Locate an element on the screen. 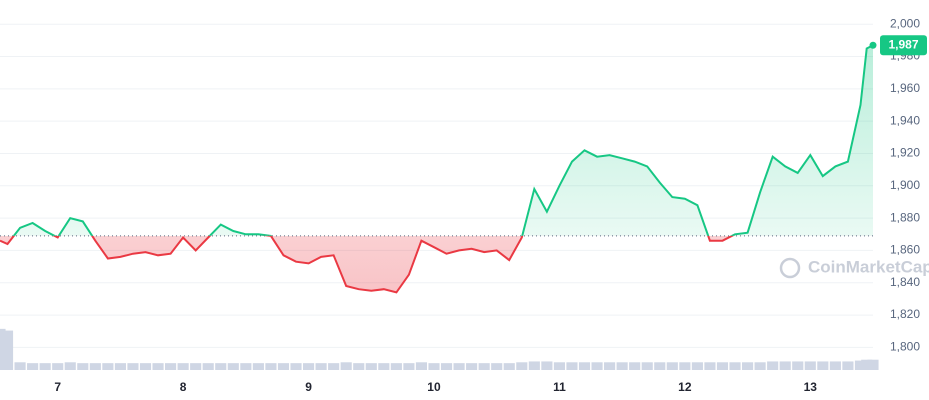  y-tick-label: 1,920 is located at coordinates (905, 153).